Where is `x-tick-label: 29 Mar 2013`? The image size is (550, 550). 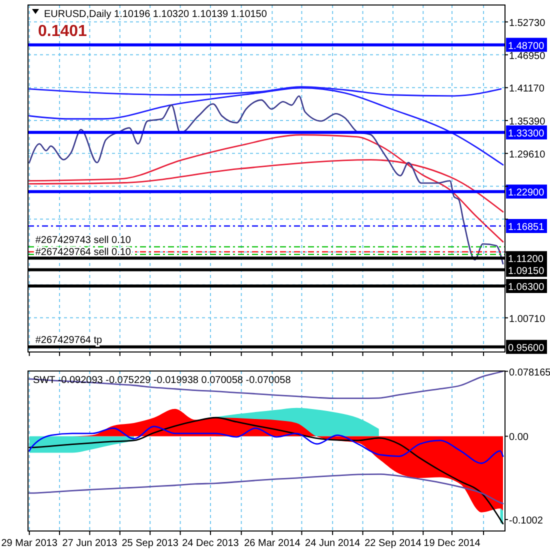
x-tick-label: 29 Mar 2013 is located at coordinates (29, 543).